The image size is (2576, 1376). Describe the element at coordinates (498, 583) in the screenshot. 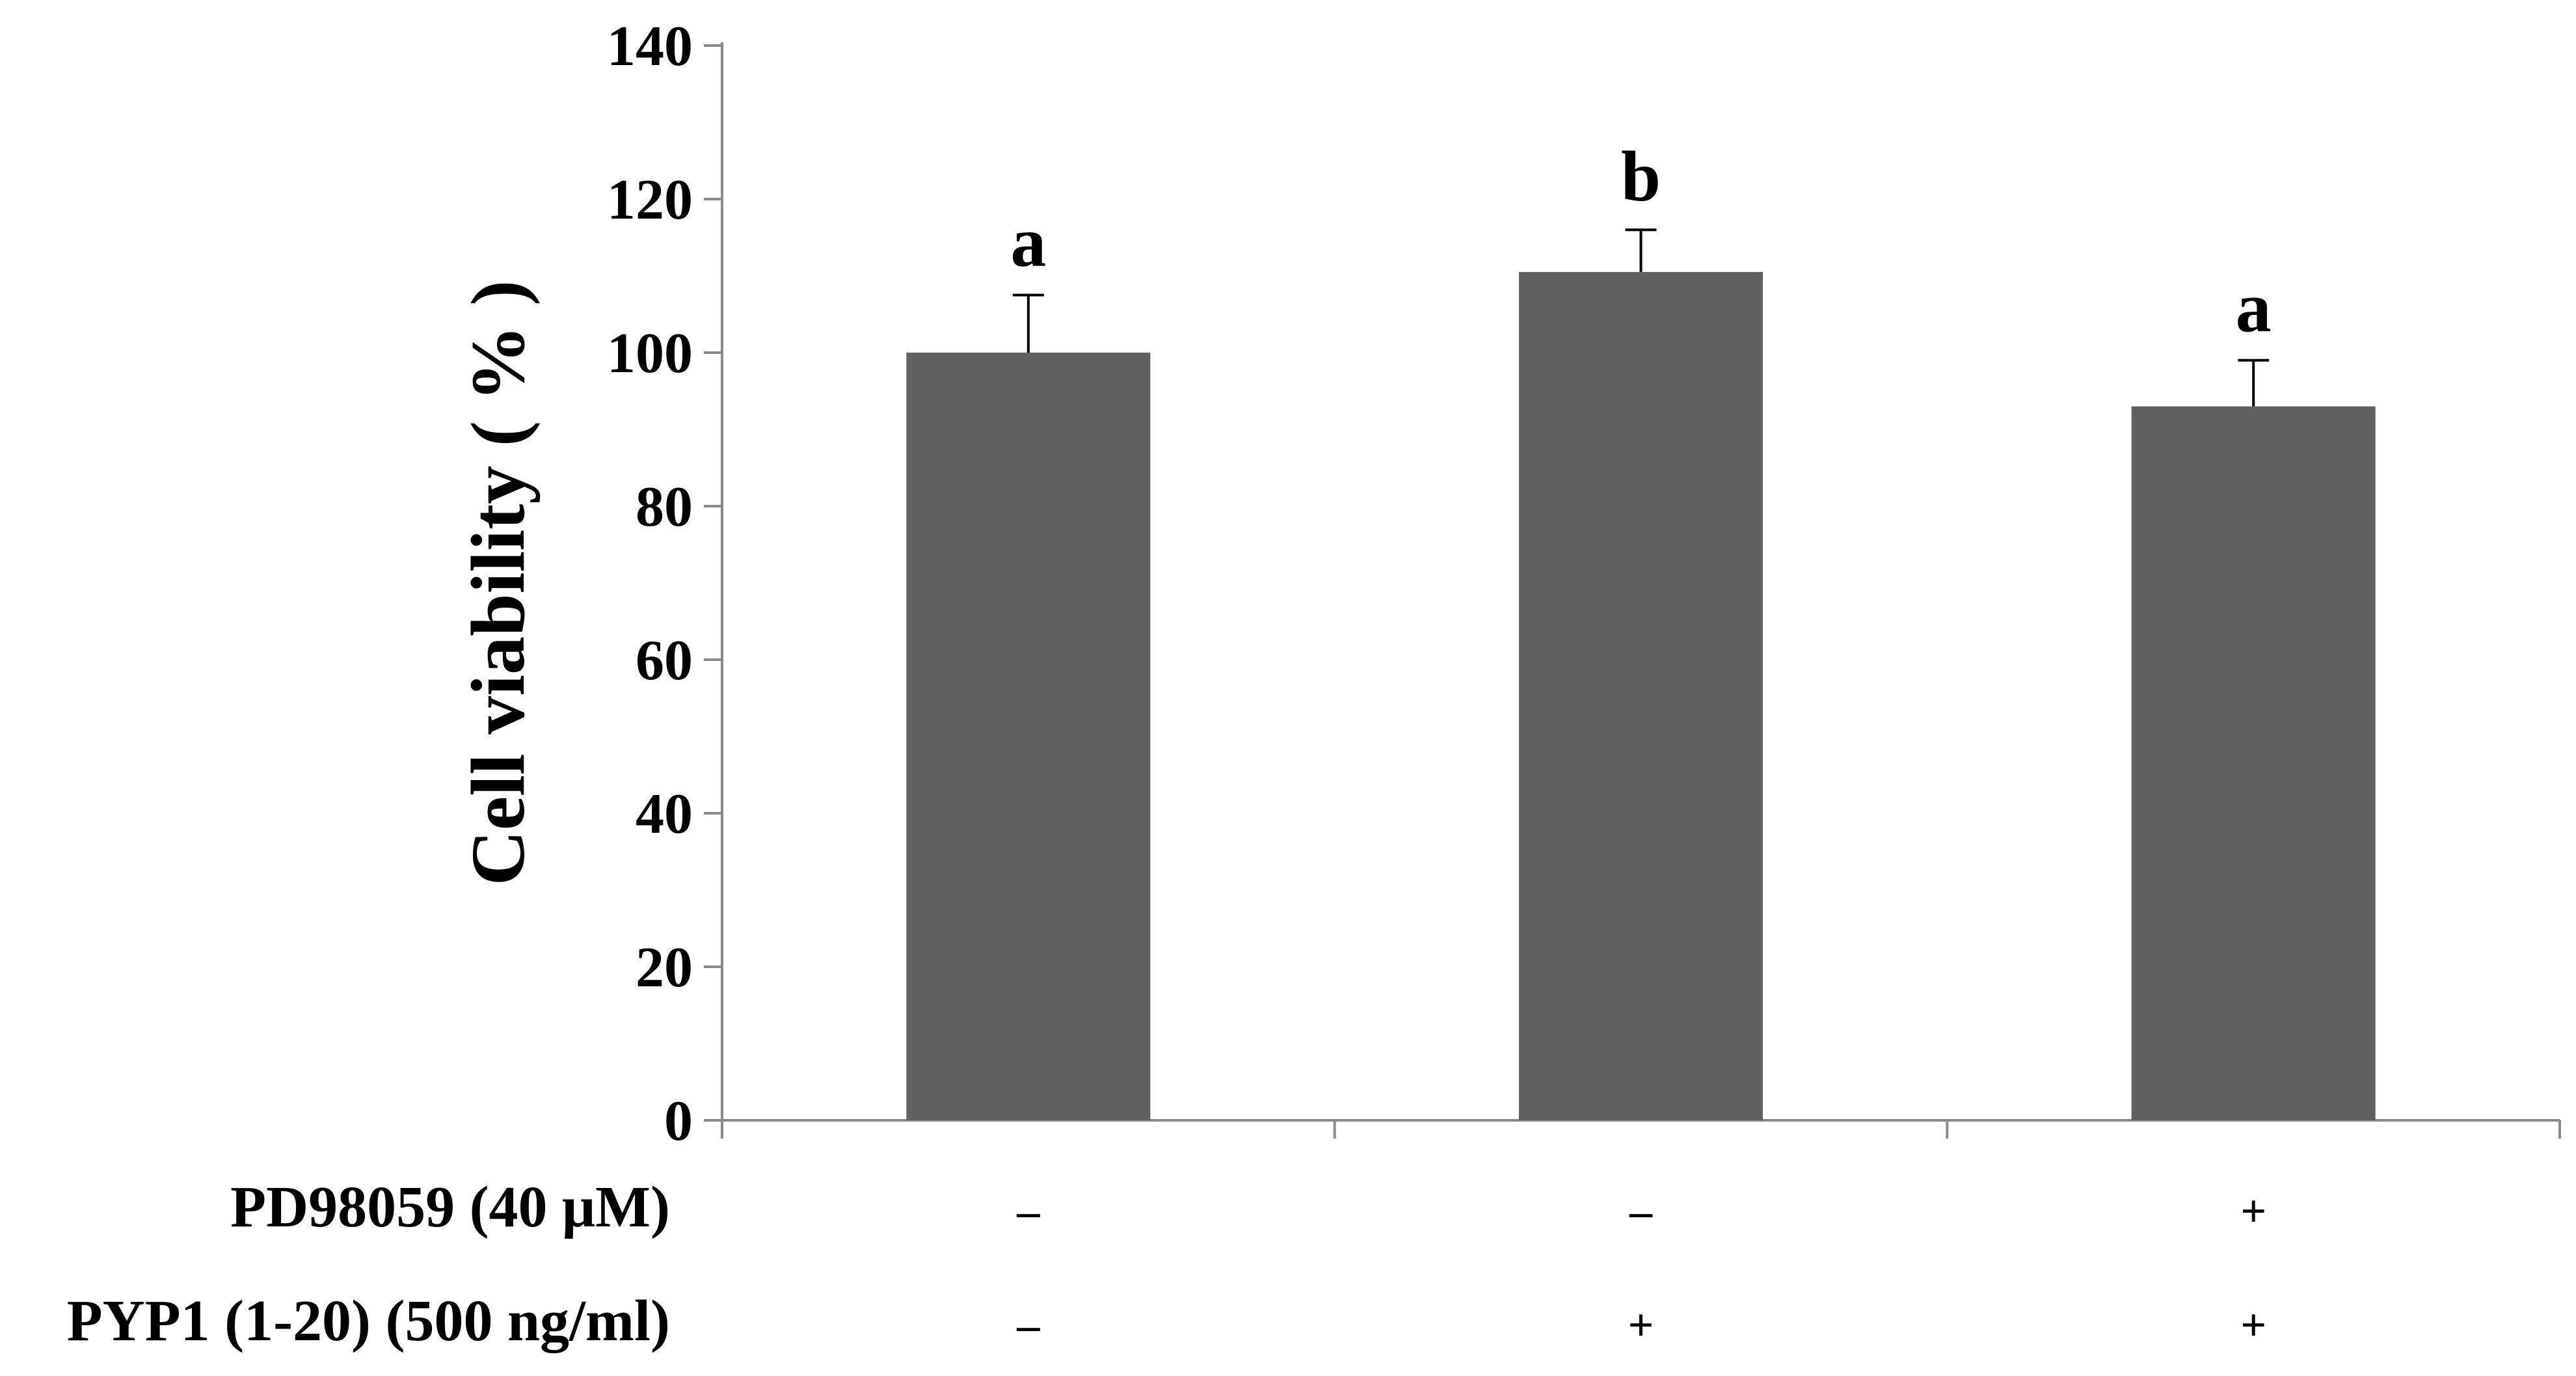

I see `y-axis-label: Cell viability ( % )` at that location.